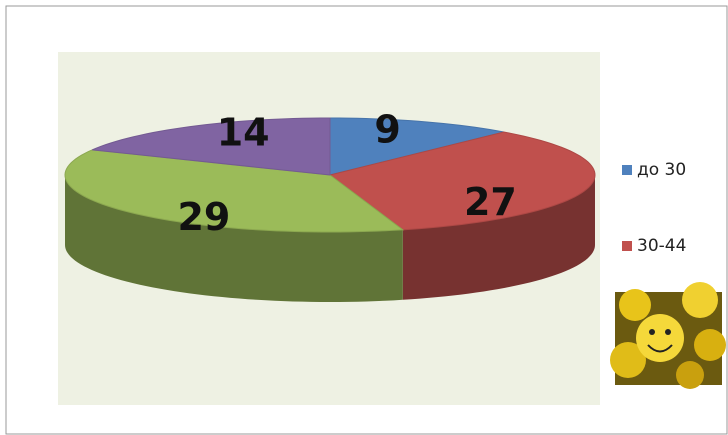 Image resolution: width=728 pixels, height=435 pixels. Describe the element at coordinates (661, 246) in the screenshot. I see `legend-label: 30-44` at that location.